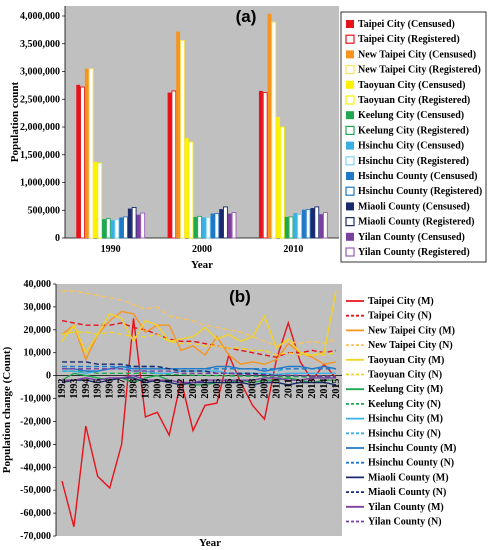 The image size is (491, 550). Describe the element at coordinates (40, 44) in the screenshot. I see `y-tick-label: 3,500,000` at that location.